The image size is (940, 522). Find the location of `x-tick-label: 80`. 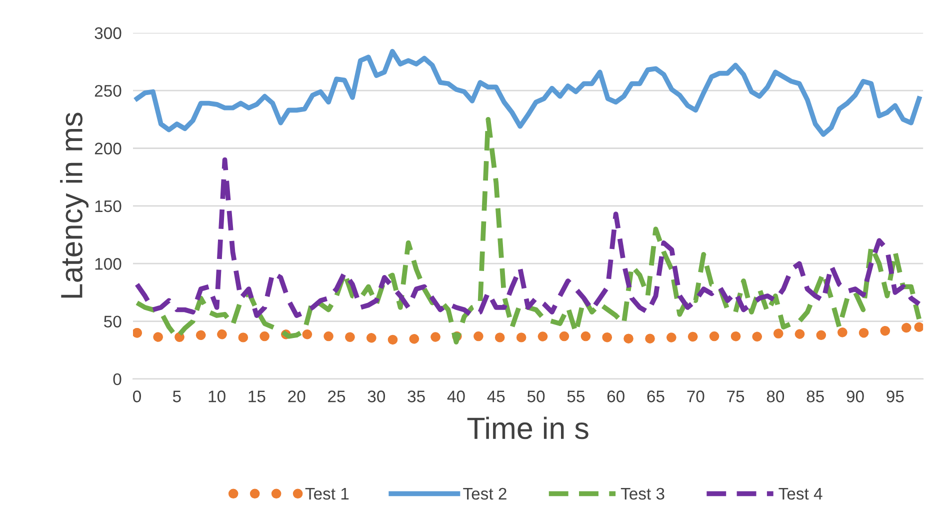

x-tick-label: 80 is located at coordinates (775, 396).